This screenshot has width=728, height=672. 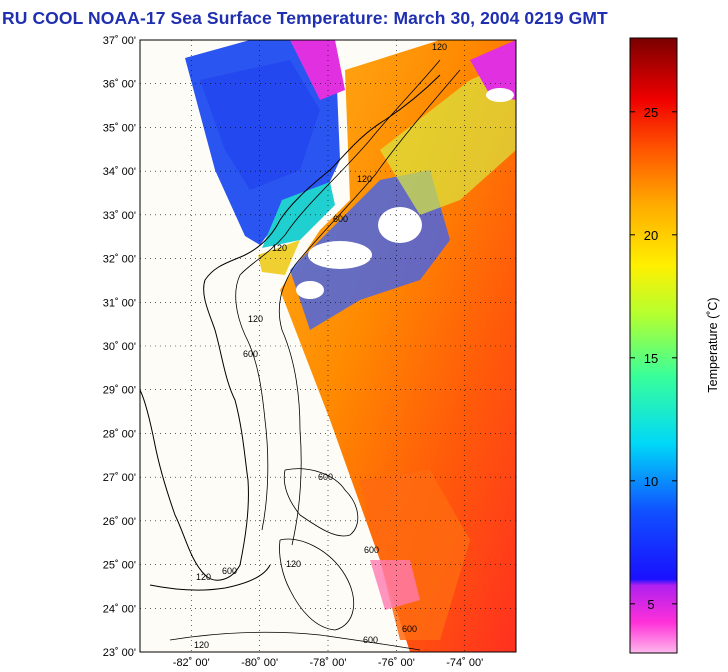 What do you see at coordinates (119, 566) in the screenshot?
I see `latitude-tick-label: 25˚ 00'` at bounding box center [119, 566].